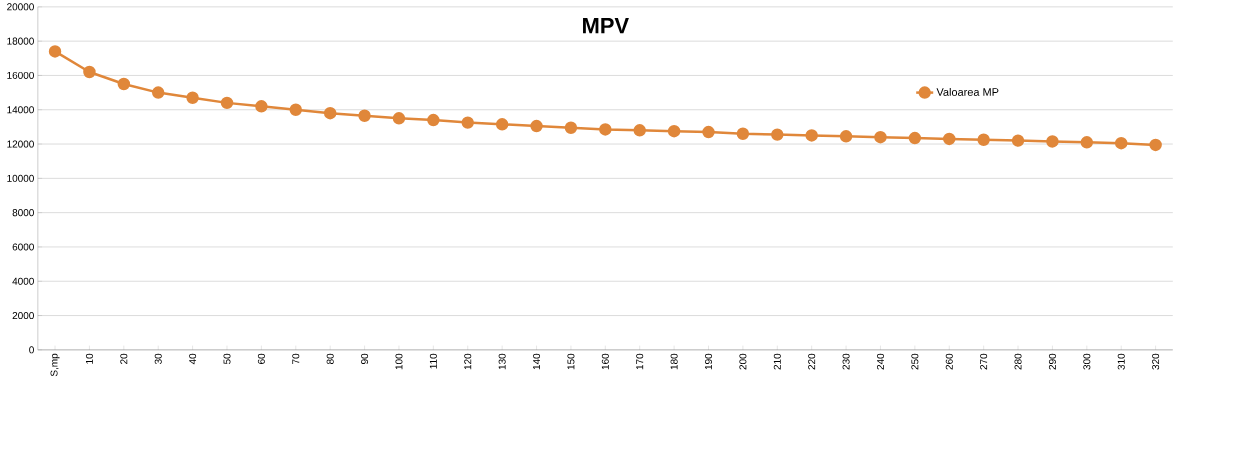 This screenshot has height=458, width=1248. I want to click on y-tick-label: 14000, so click(20, 110).